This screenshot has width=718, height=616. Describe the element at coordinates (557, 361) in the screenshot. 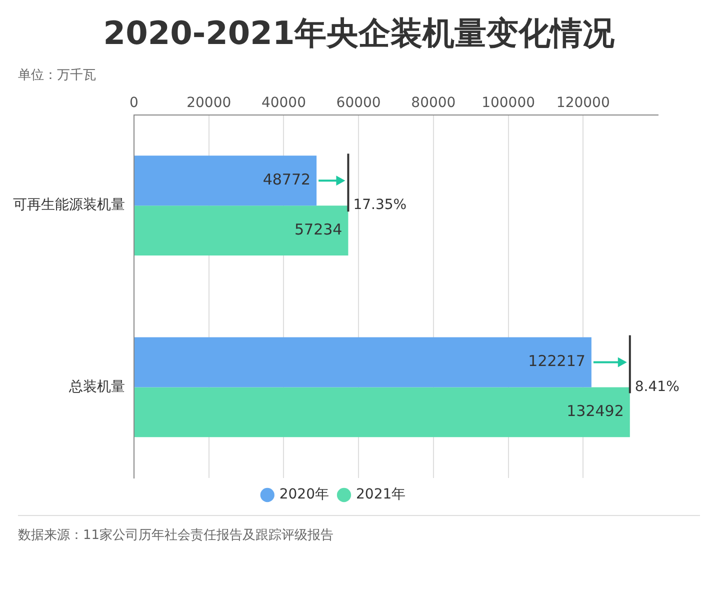

I see `data-label: 122217` at that location.